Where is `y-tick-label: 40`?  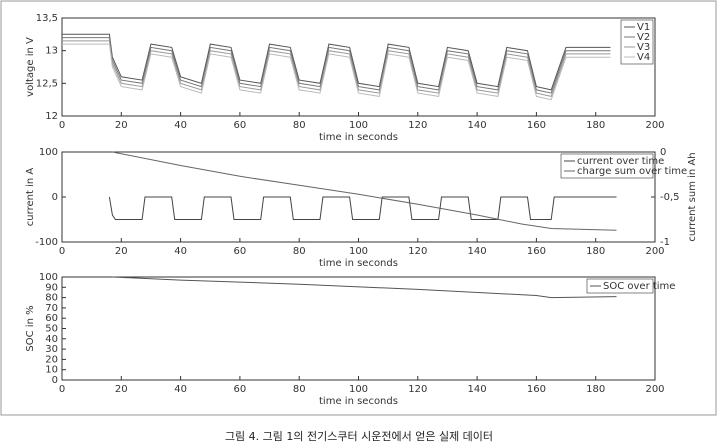
y-tick-label: 40 is located at coordinates (51, 339).